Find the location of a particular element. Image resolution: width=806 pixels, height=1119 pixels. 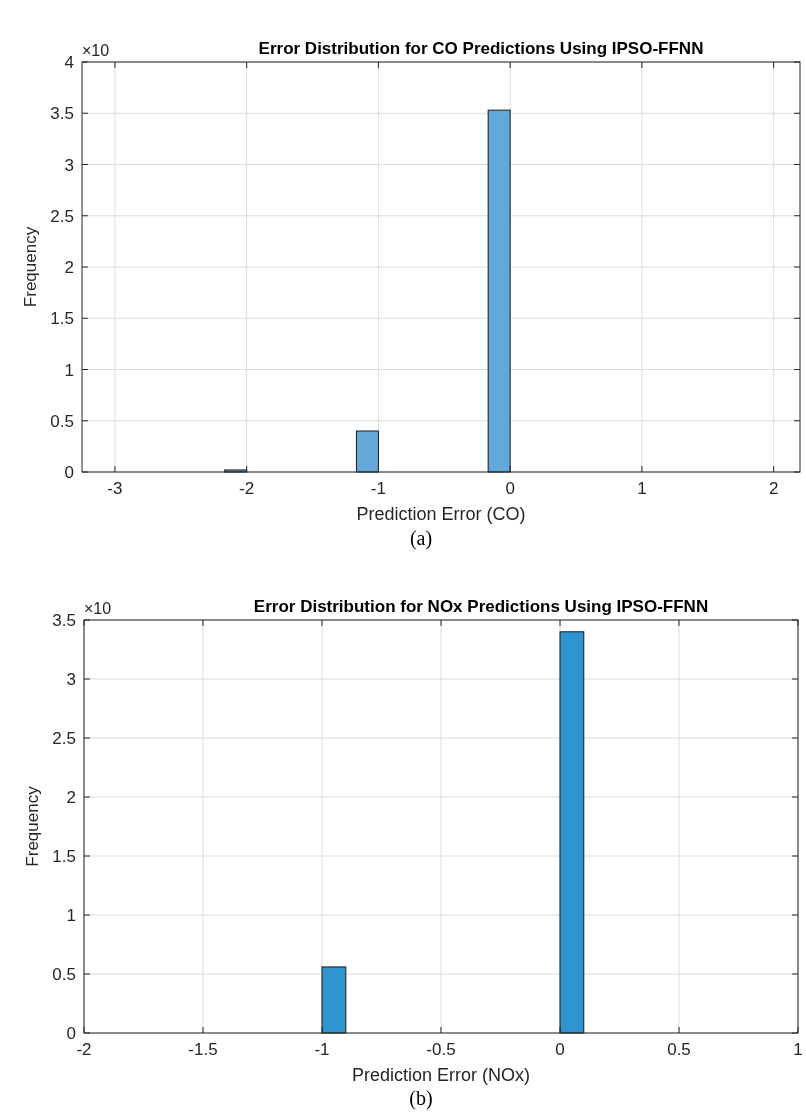

x-tick-label: 2 is located at coordinates (773, 488).